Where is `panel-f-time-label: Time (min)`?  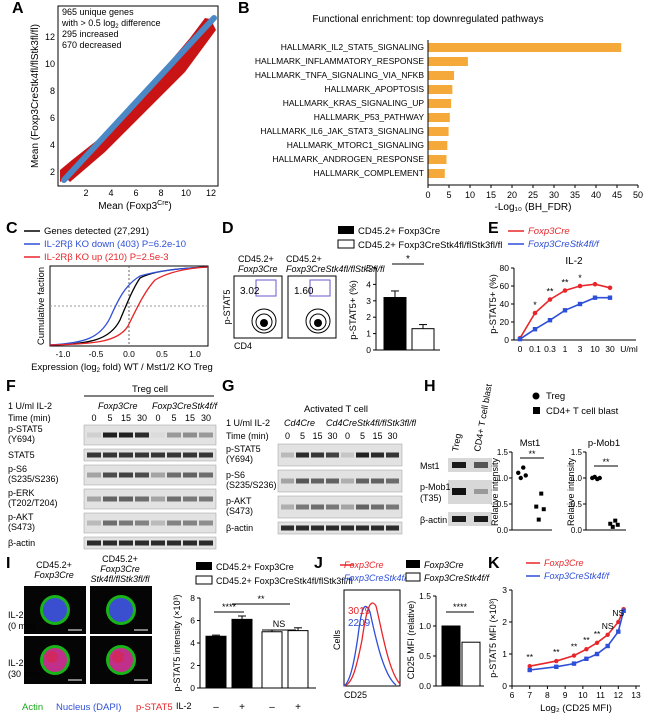
panel-f-time-label: Time (min) is located at coordinates (29, 418).